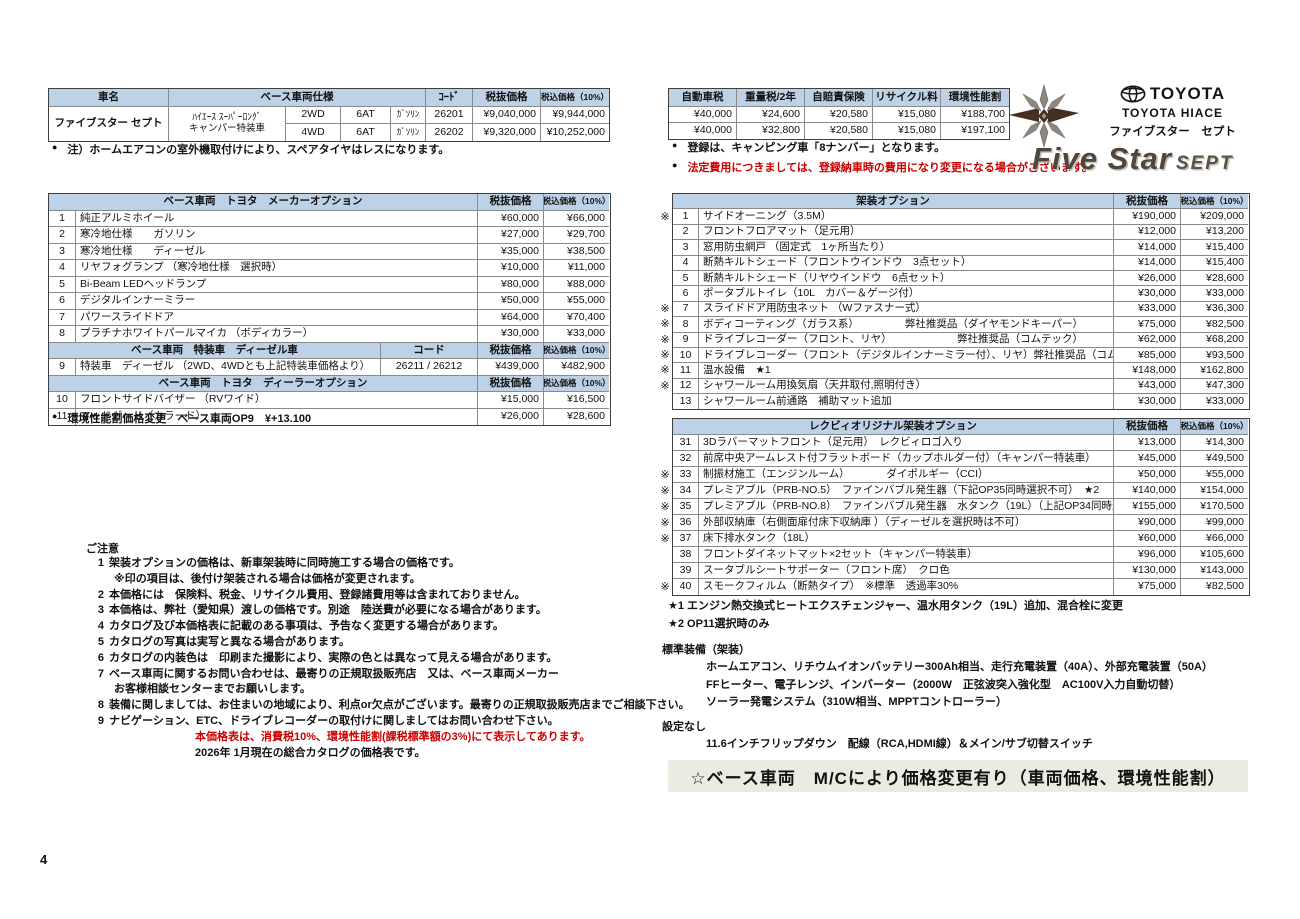 The image size is (1300, 919). Describe the element at coordinates (449, 132) in the screenshot. I see `variant-code: 26202` at that location.